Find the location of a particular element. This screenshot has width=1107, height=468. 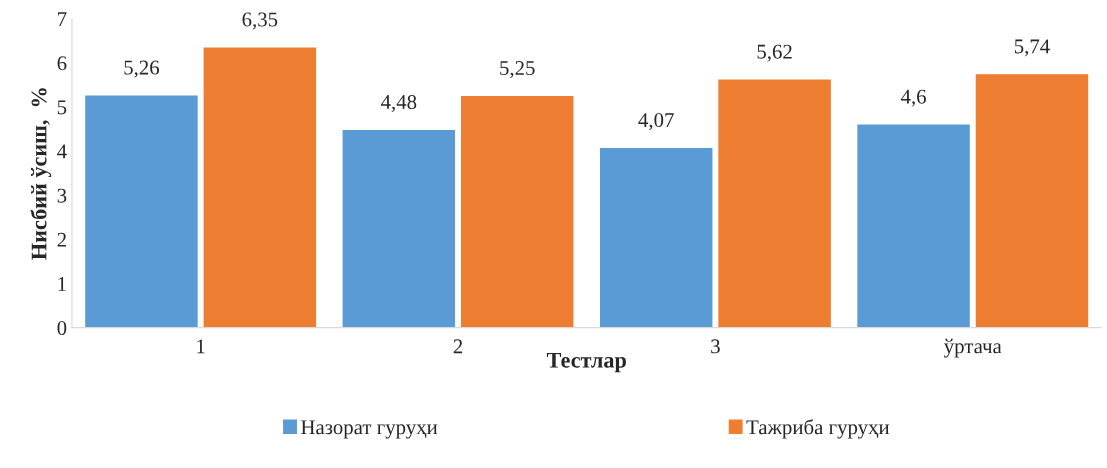

y-tick-label: 6 is located at coordinates (62, 63).